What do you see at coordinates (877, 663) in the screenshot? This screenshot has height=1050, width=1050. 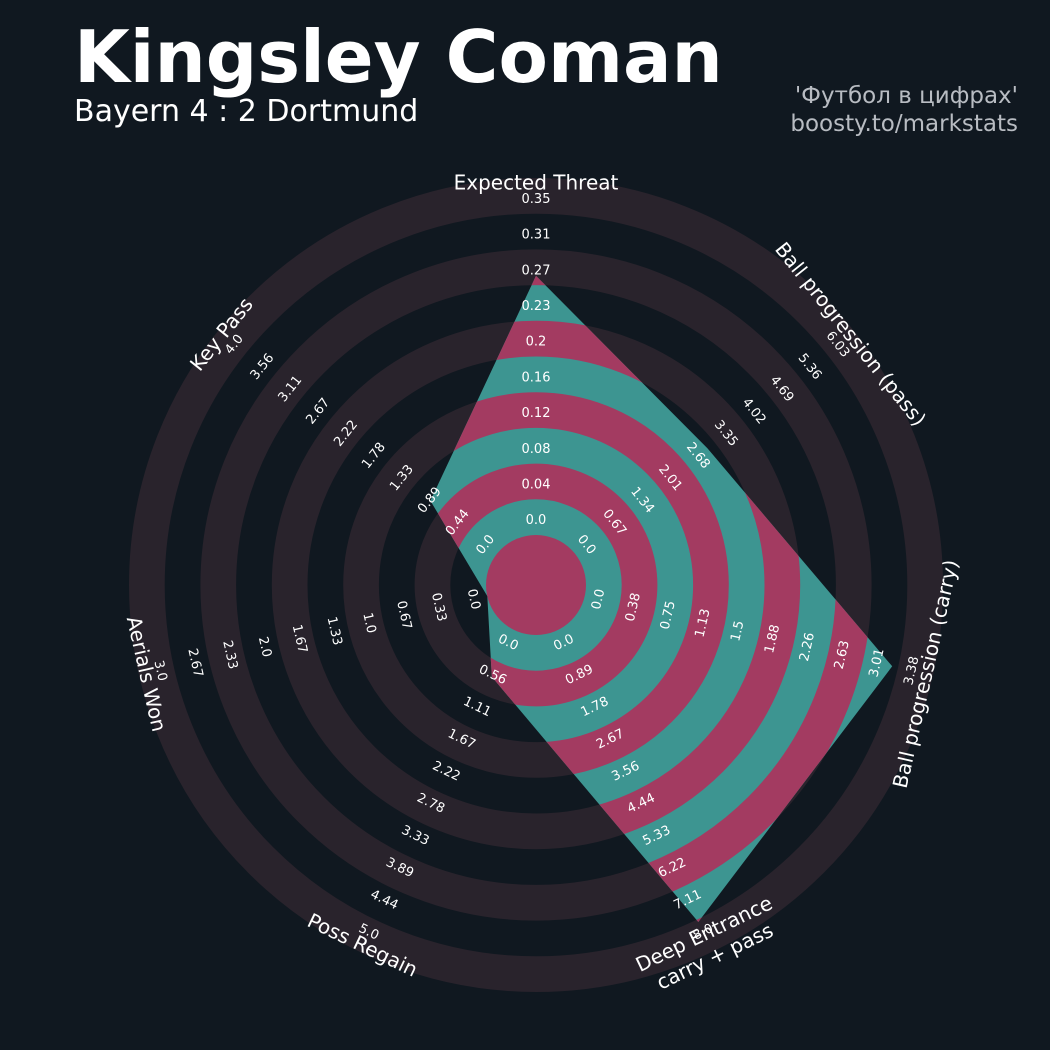 I see `tick-label: 3.01` at bounding box center [877, 663].